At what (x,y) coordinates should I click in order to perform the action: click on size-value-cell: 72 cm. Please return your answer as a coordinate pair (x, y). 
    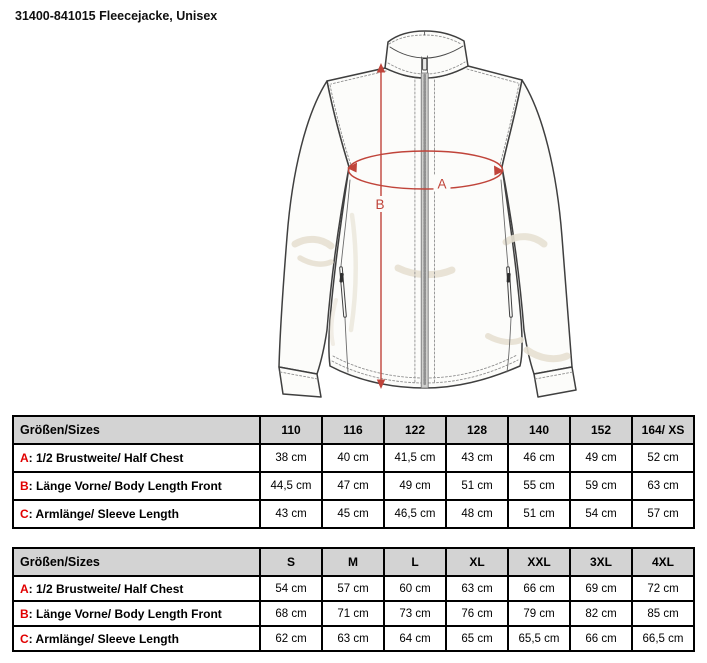
    Looking at the image, I should click on (663, 588).